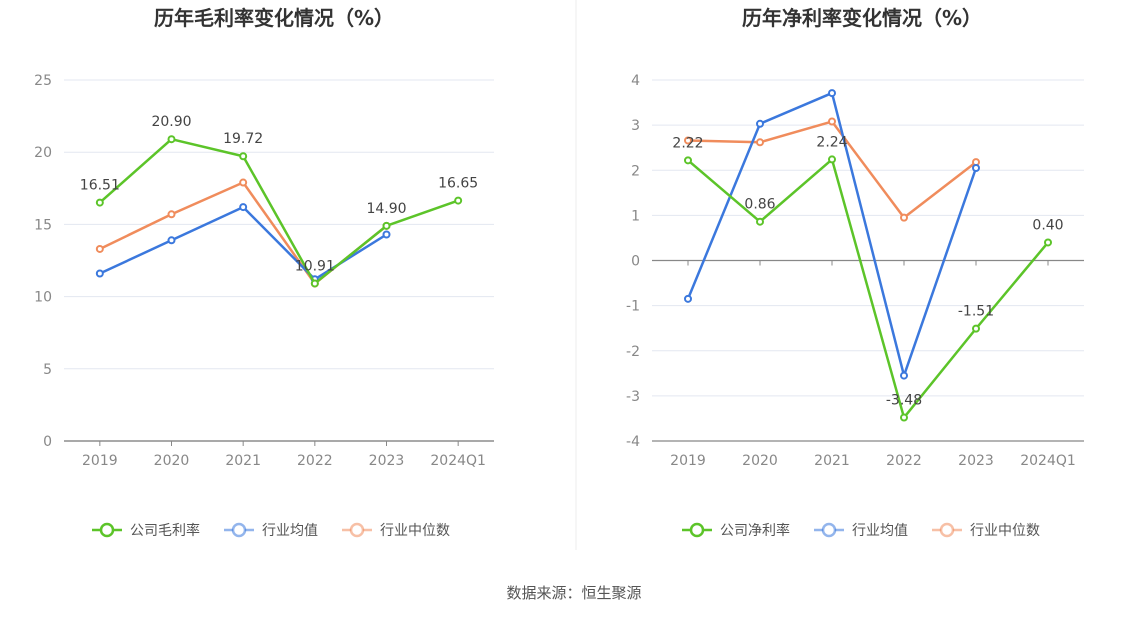  I want to click on data-label: 19.72, so click(243, 139).